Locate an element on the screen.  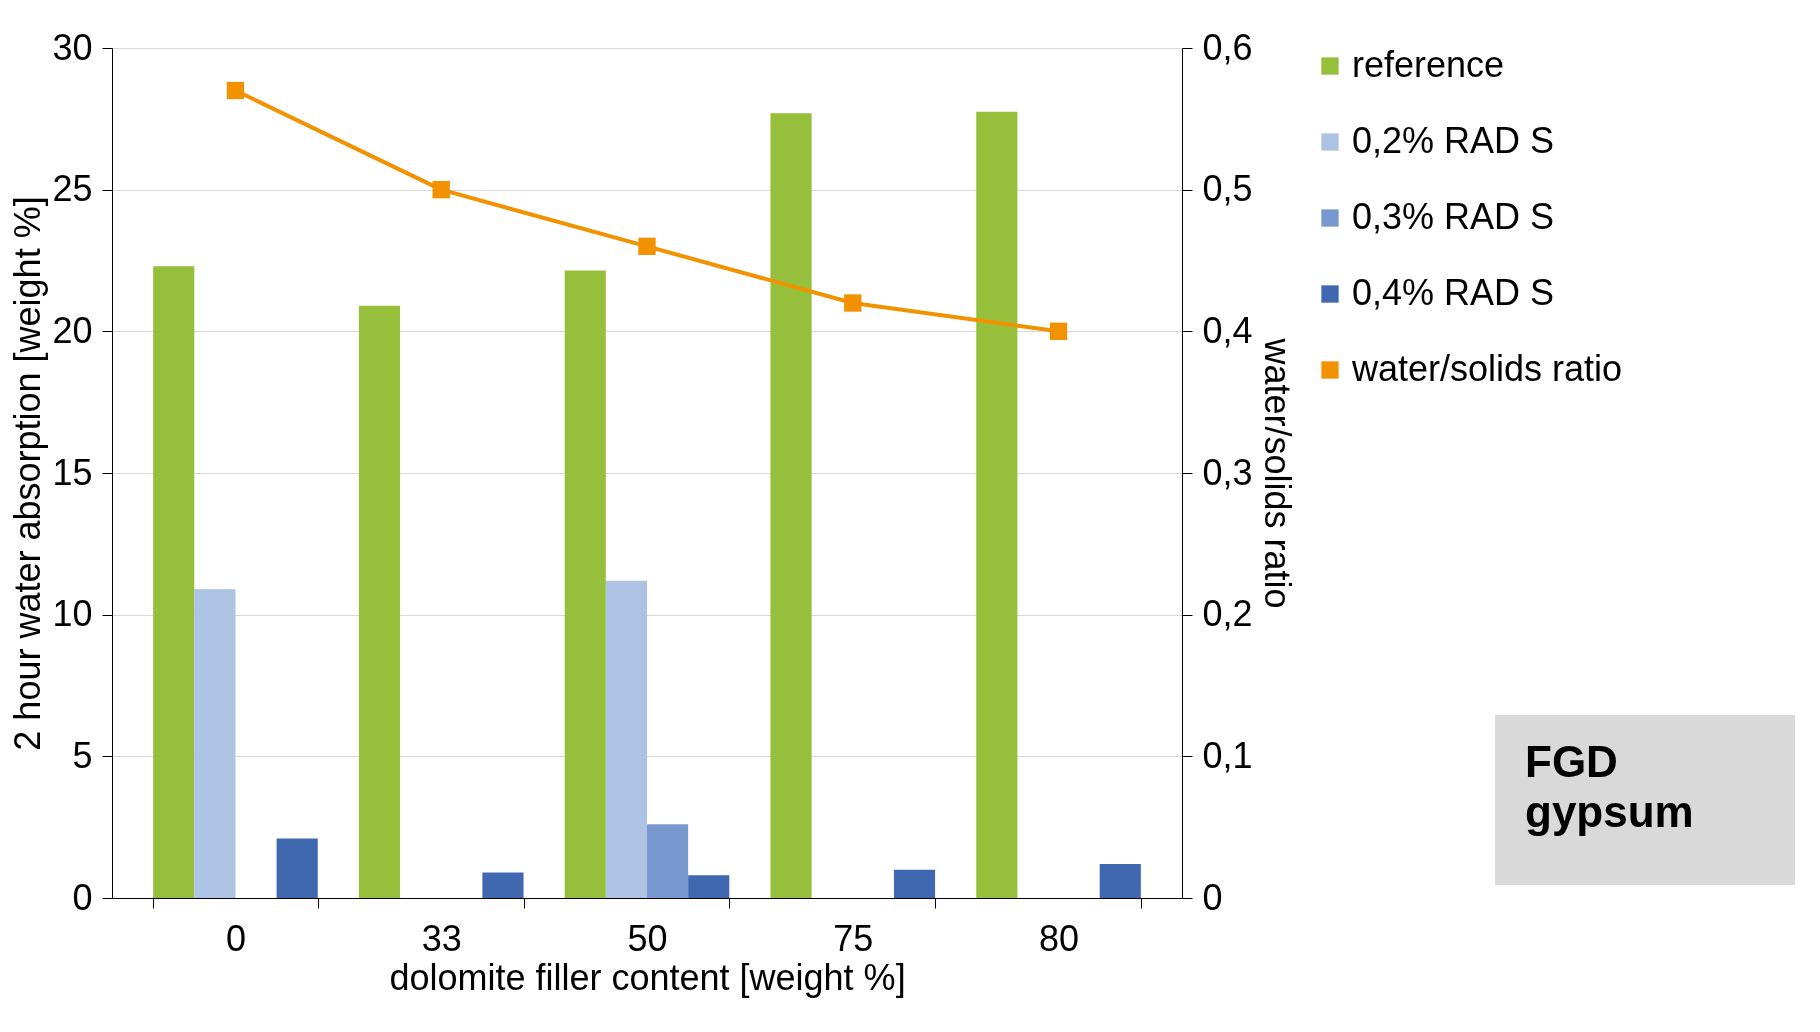
legend-label: 0,3% RAD S is located at coordinates (1453, 216).